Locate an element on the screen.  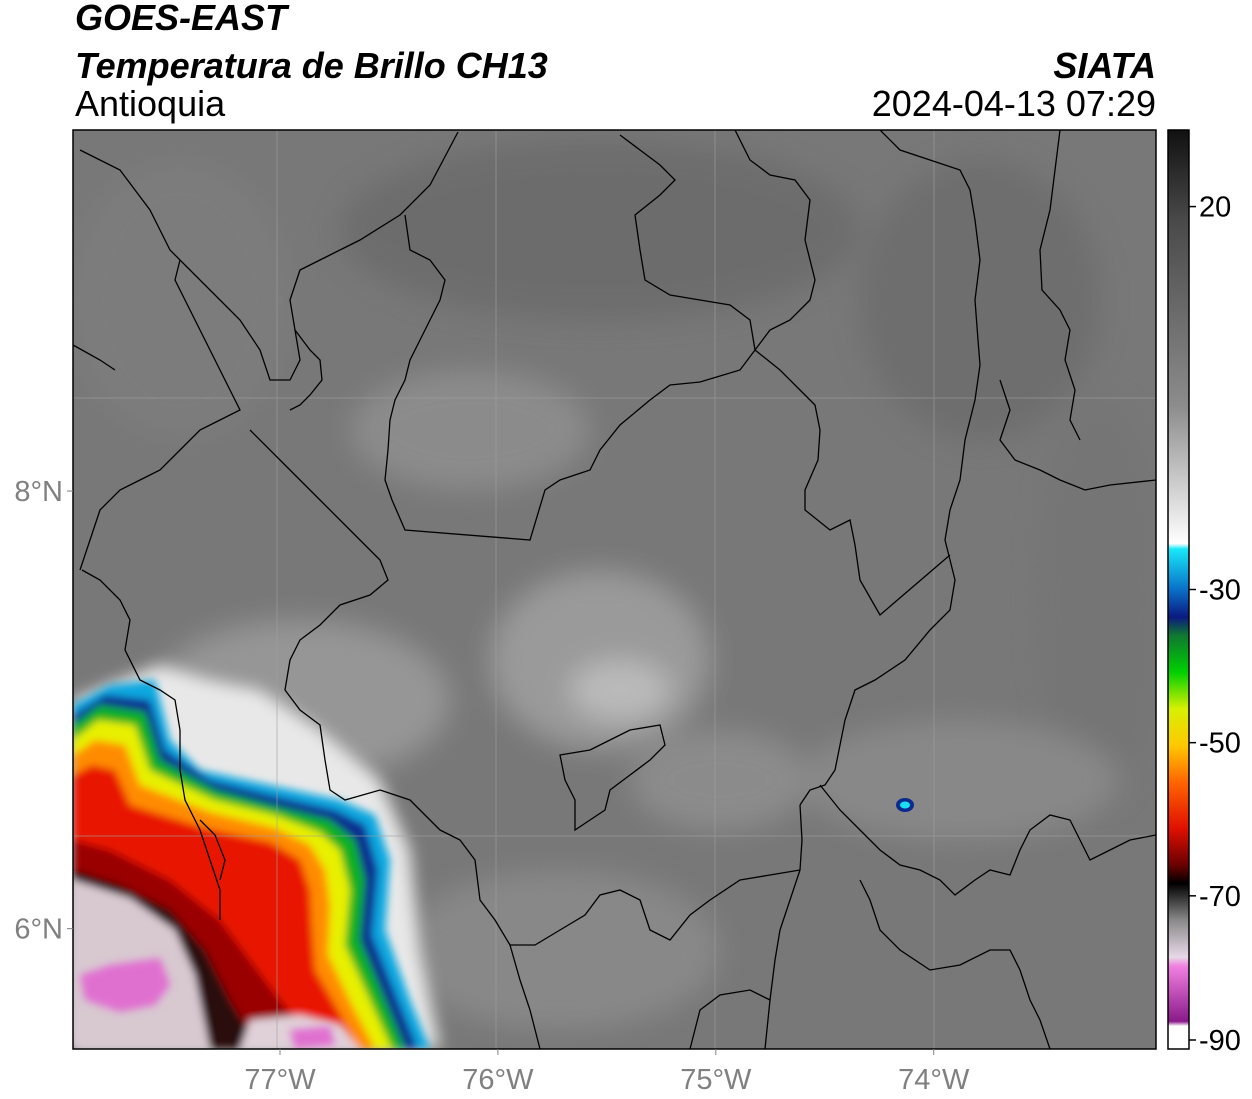
region-label: Antioquia is located at coordinates (150, 103).